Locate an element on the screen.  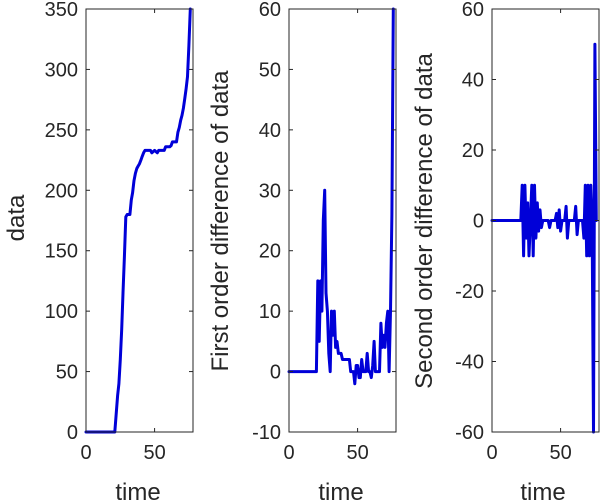
y-tick-label: 350 is located at coordinates (61, 10).